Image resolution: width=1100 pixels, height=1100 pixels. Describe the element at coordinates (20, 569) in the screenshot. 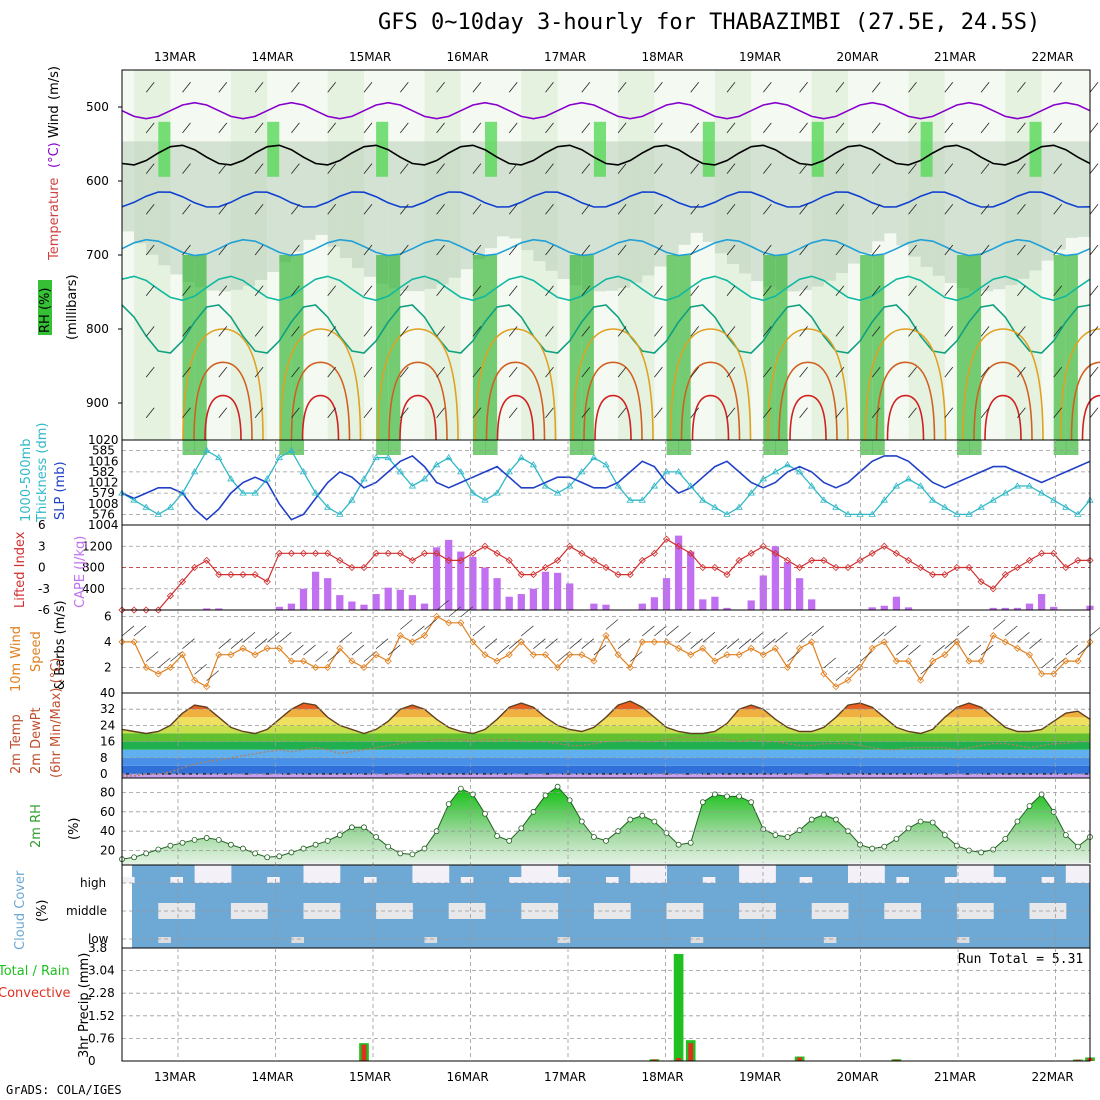

I see `li-label: Lifted Index` at that location.